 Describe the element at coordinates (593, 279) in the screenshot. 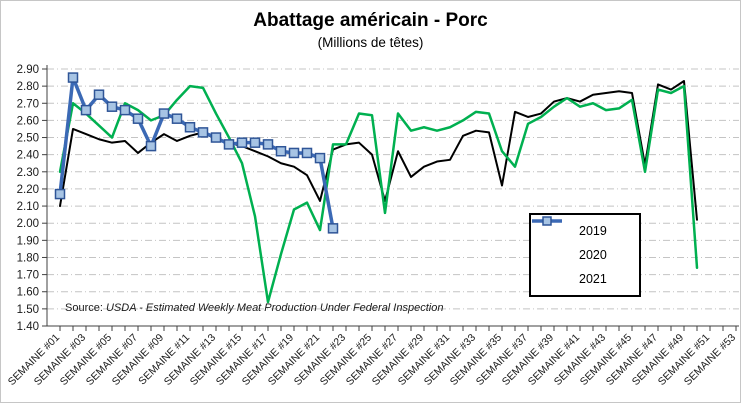

I see `legend-label-2021: 2021` at that location.